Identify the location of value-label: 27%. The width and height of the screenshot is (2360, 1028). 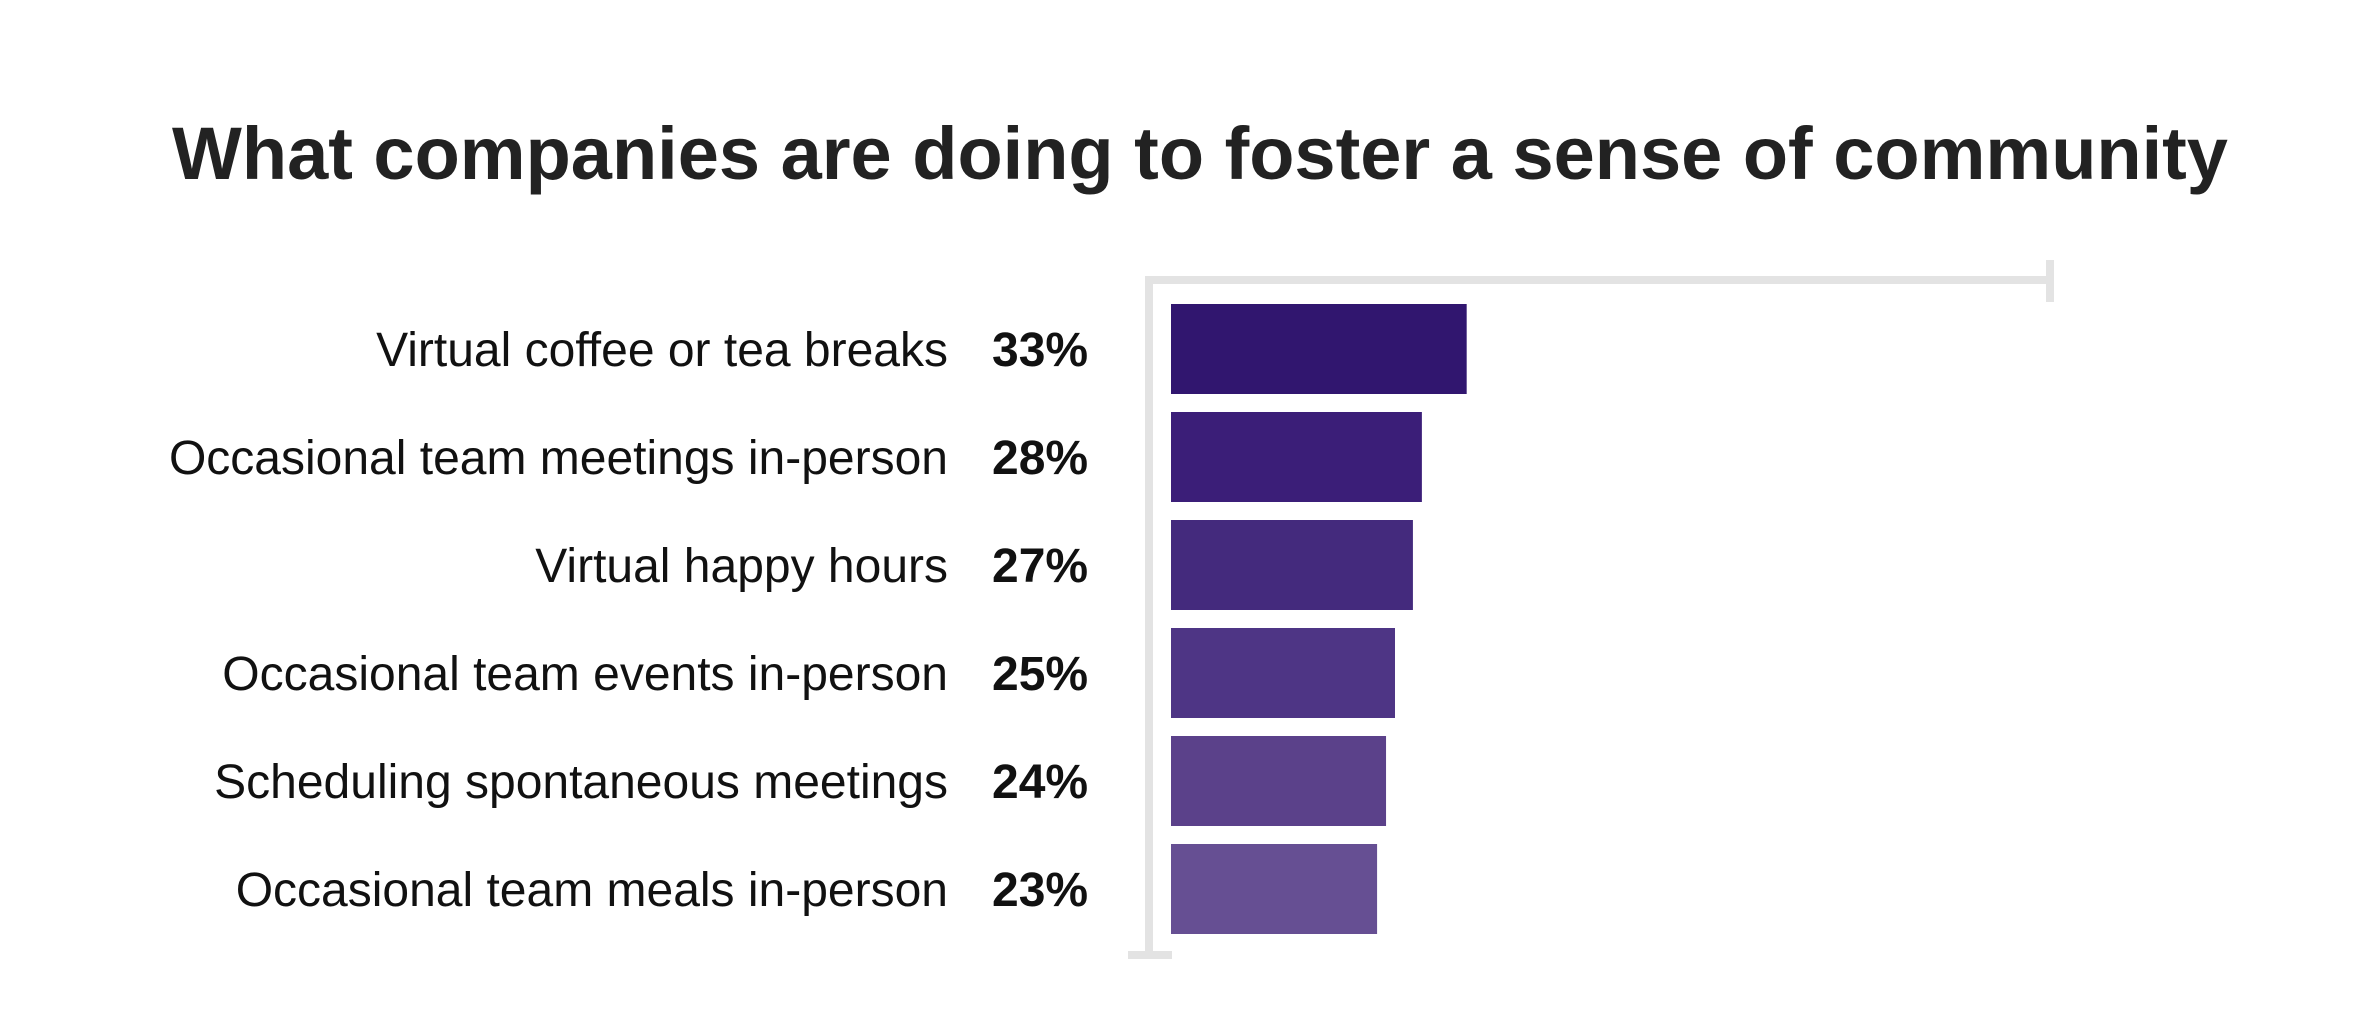
(1040, 566).